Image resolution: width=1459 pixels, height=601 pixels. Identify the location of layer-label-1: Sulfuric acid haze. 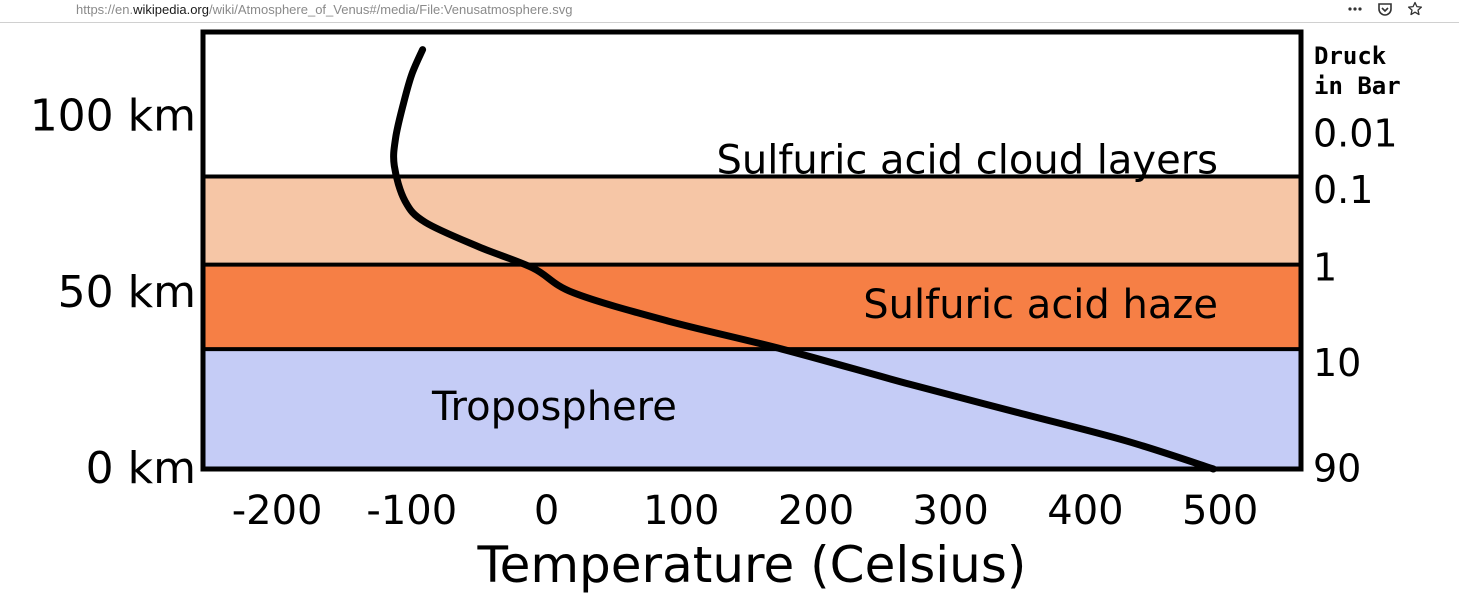
(1040, 305).